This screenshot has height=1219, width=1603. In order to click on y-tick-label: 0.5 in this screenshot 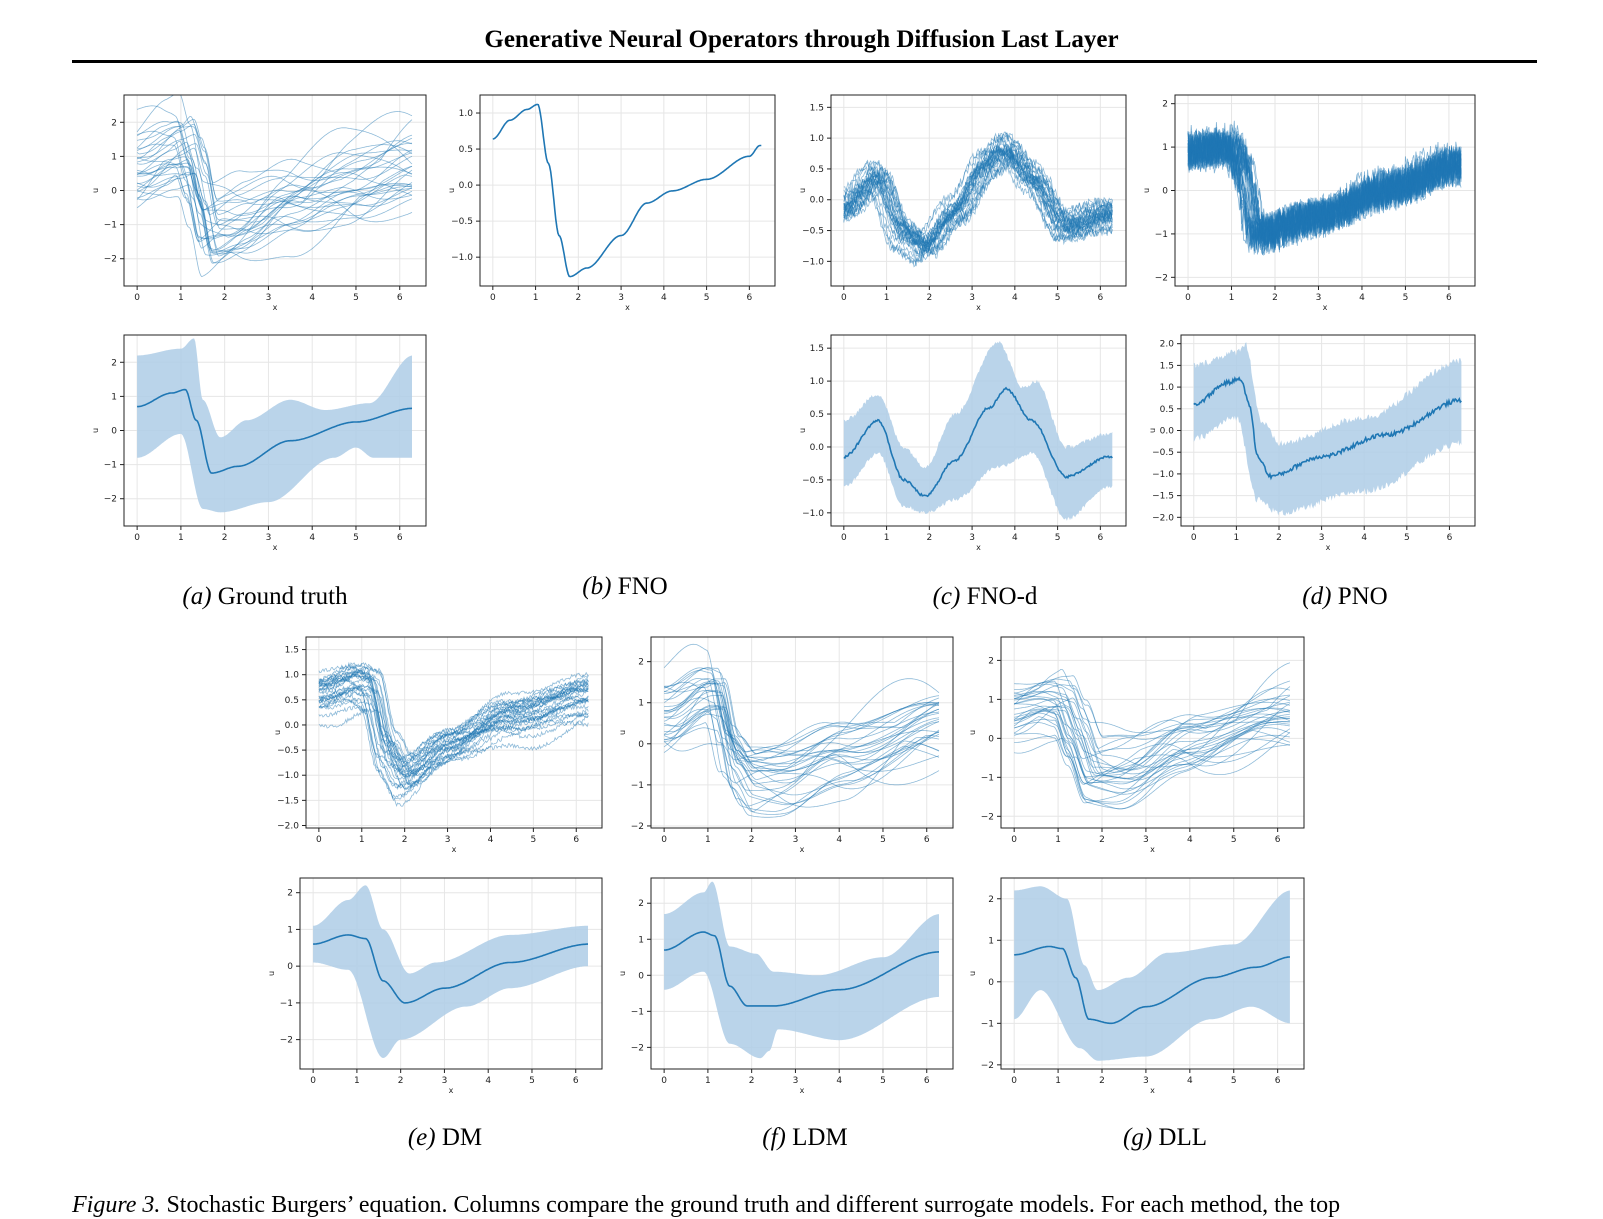, I will do `click(1167, 410)`.